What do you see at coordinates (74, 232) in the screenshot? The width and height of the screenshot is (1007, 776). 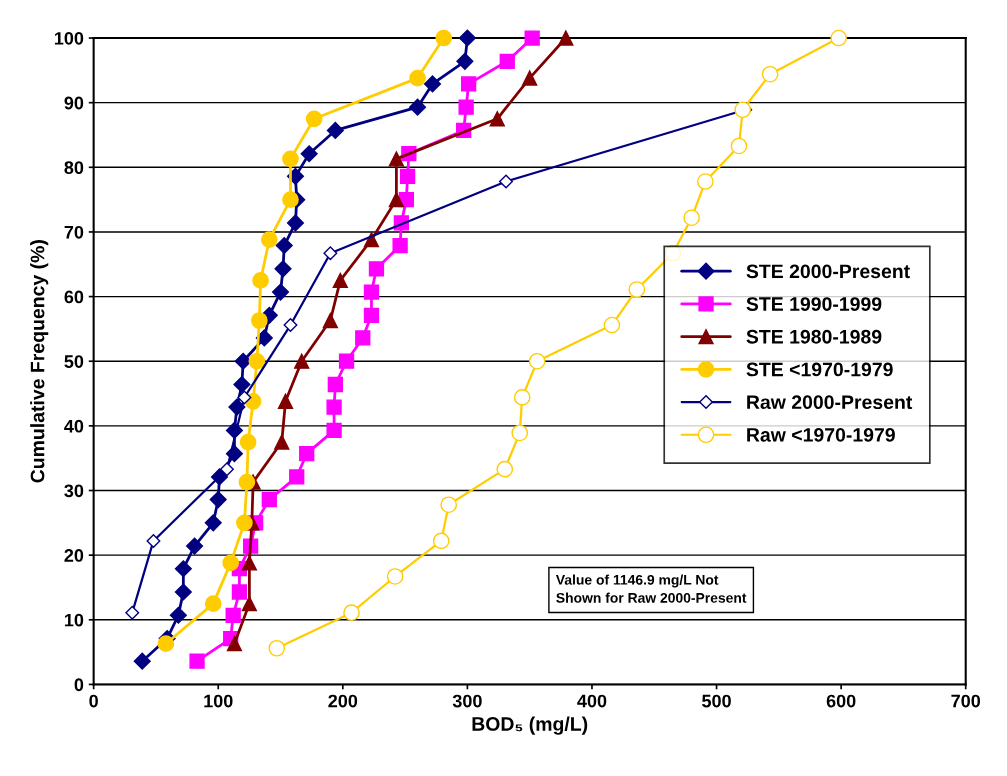 I see `y-tick-label: 70` at bounding box center [74, 232].